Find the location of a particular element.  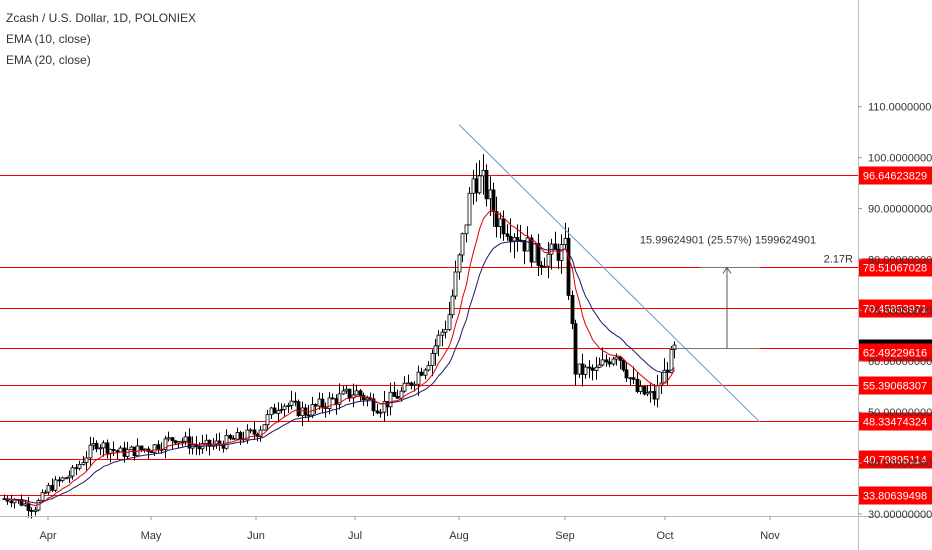

ema-price-label: 62.49229616 is located at coordinates (895, 354).